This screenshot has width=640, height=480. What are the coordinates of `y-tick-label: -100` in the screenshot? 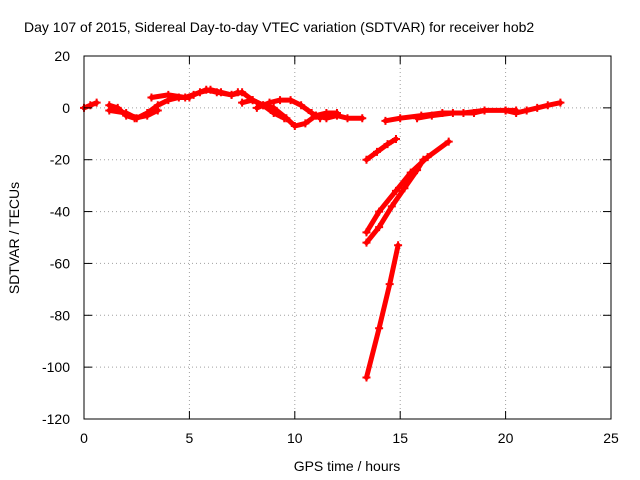 It's located at (56, 367).